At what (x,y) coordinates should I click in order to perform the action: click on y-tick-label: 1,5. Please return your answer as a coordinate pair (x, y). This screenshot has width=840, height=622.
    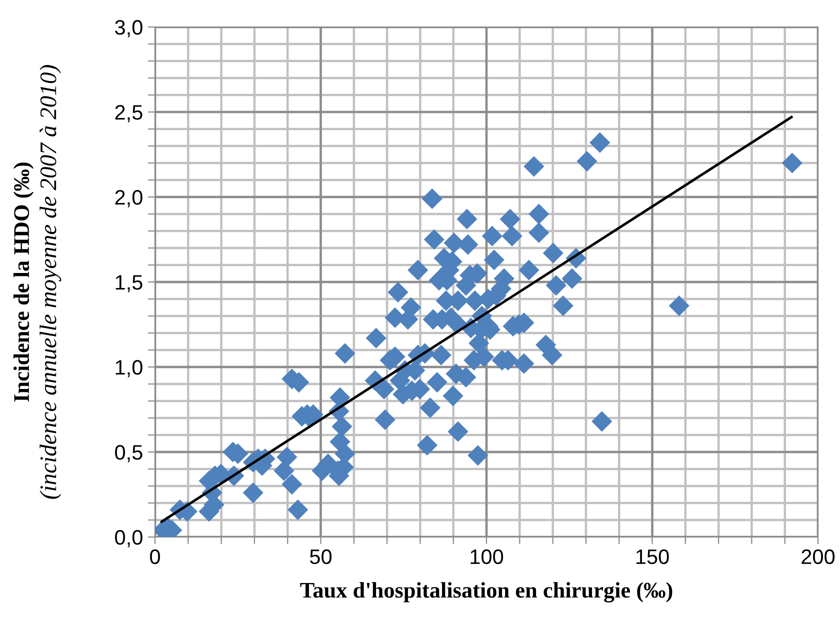
    Looking at the image, I should click on (129, 283).